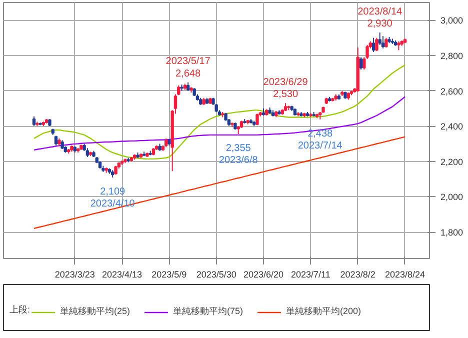 This screenshot has width=468, height=338. What do you see at coordinates (358, 275) in the screenshot?
I see `x-tick-label: 2023/8/2` at bounding box center [358, 275].